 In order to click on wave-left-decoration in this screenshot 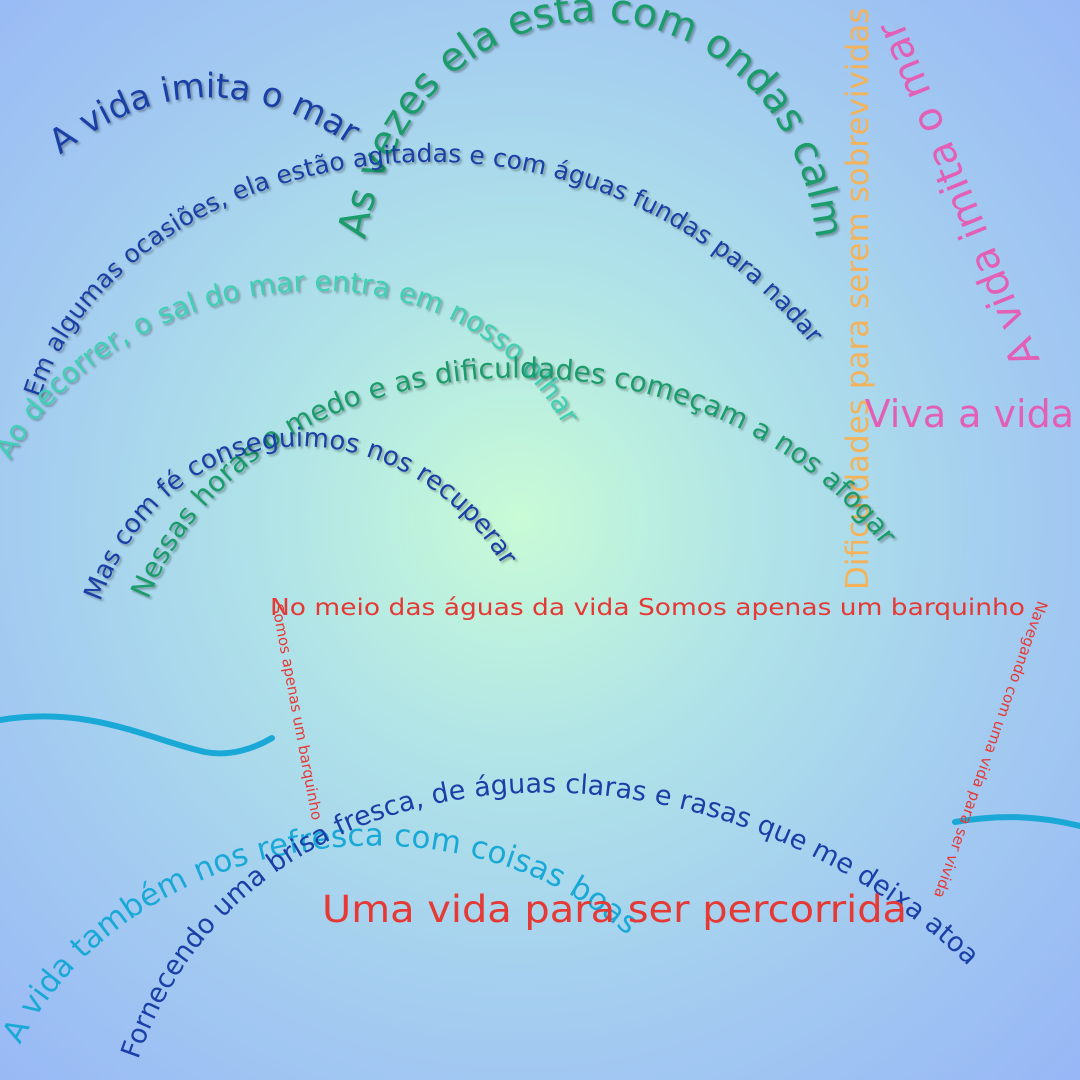, I will do `click(137, 735)`.